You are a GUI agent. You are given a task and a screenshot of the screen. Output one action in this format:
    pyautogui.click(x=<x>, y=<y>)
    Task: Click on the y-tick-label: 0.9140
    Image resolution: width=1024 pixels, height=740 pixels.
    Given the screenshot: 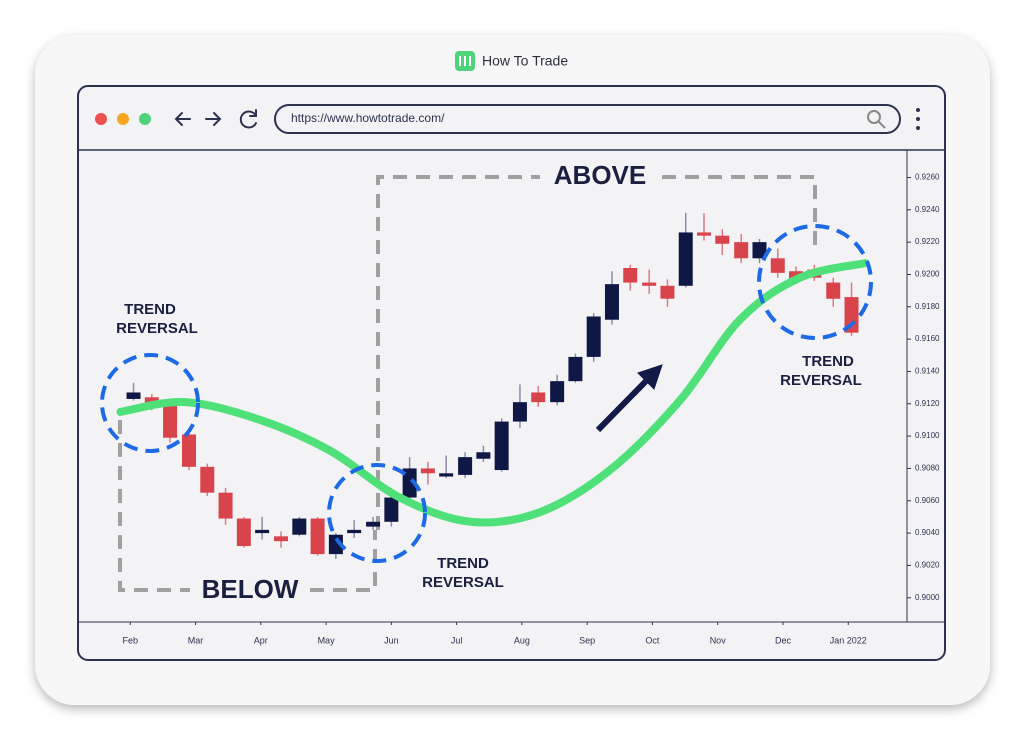 What is the action you would take?
    pyautogui.click(x=927, y=371)
    